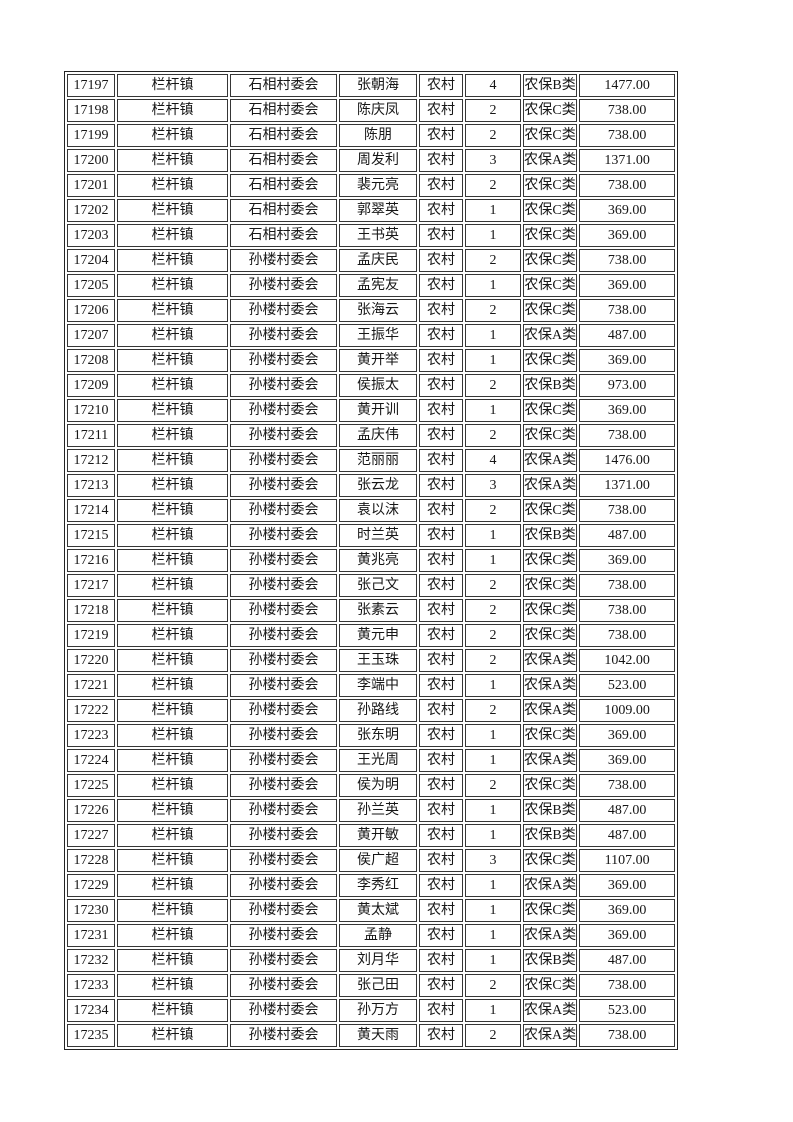 The height and width of the screenshot is (1122, 793). I want to click on table-row: 17235 栏杆镇 孙楼村委会 黄天雨 农村 2 农保A类 738.00, so click(371, 1035).